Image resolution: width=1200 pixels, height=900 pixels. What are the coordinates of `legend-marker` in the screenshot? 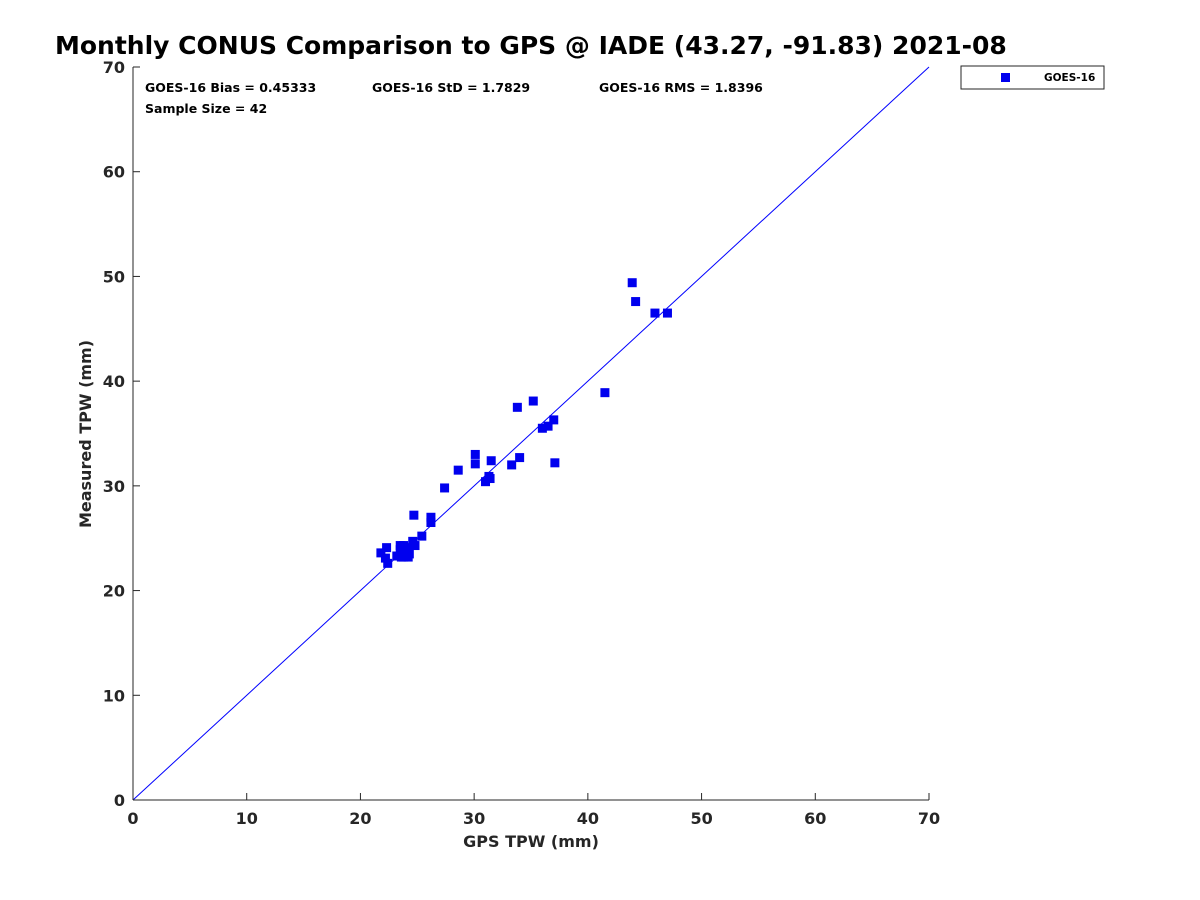 It's located at (1005, 77).